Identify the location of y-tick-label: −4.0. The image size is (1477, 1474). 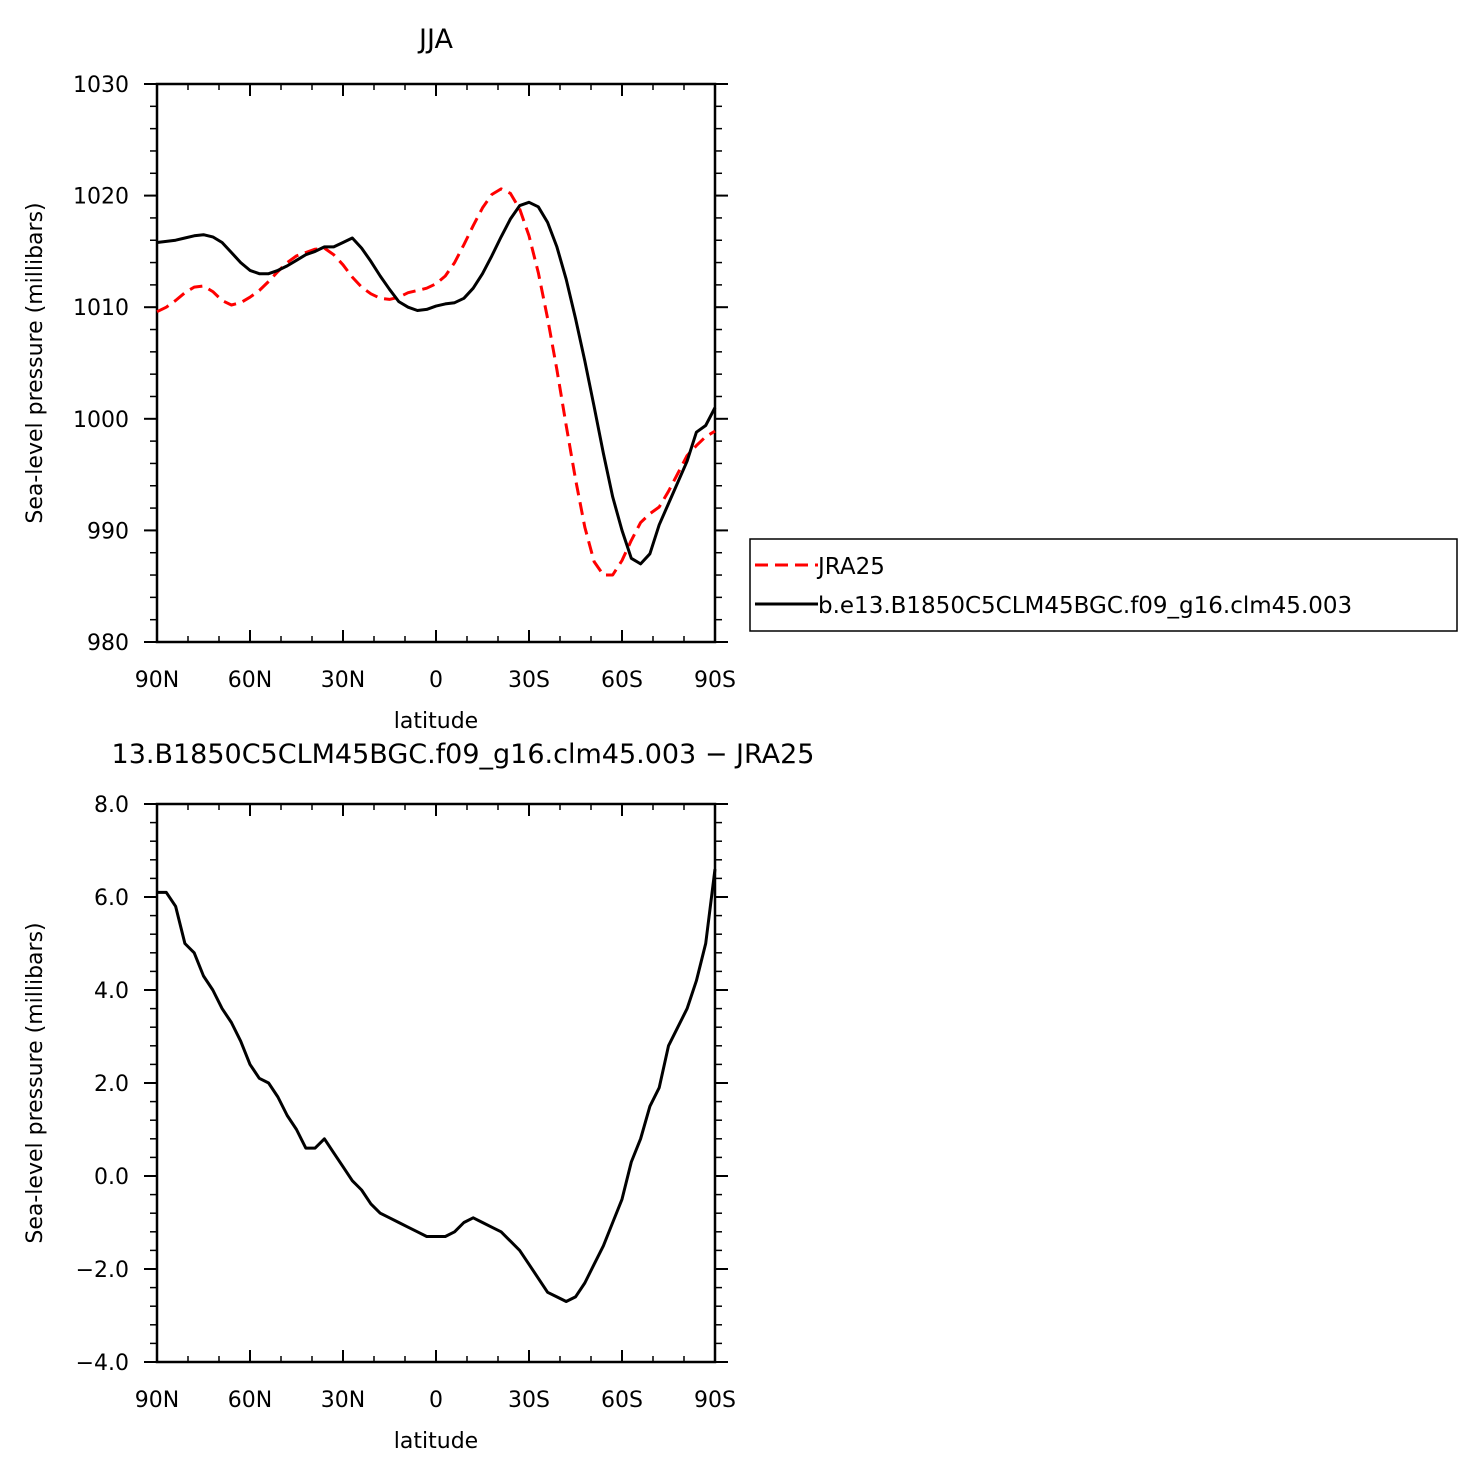
(102, 1363).